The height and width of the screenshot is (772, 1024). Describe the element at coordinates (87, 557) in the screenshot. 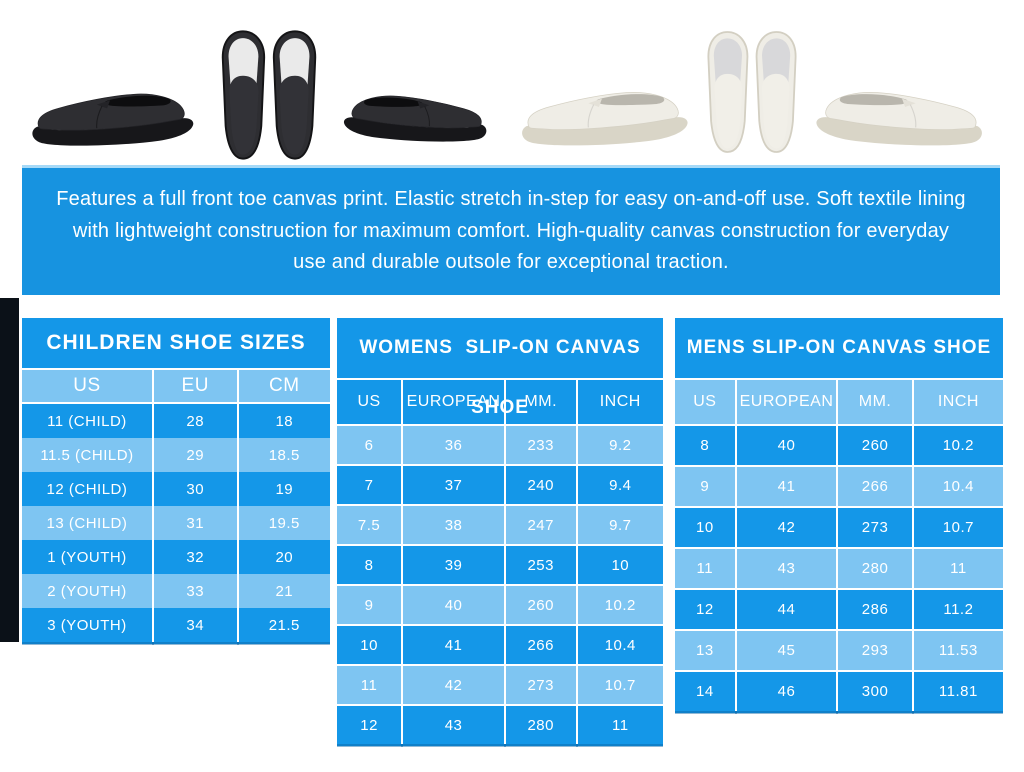

I see `table-cell: 1 (YOUTH)` at that location.